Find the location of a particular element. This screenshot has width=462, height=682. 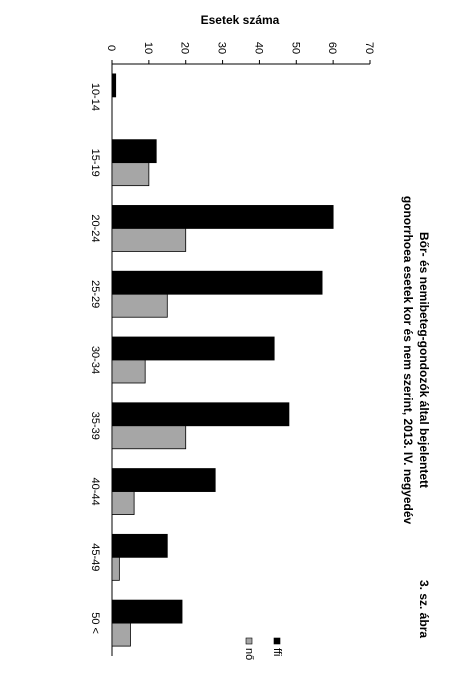

bar-nő-45-49 is located at coordinates (115, 568).